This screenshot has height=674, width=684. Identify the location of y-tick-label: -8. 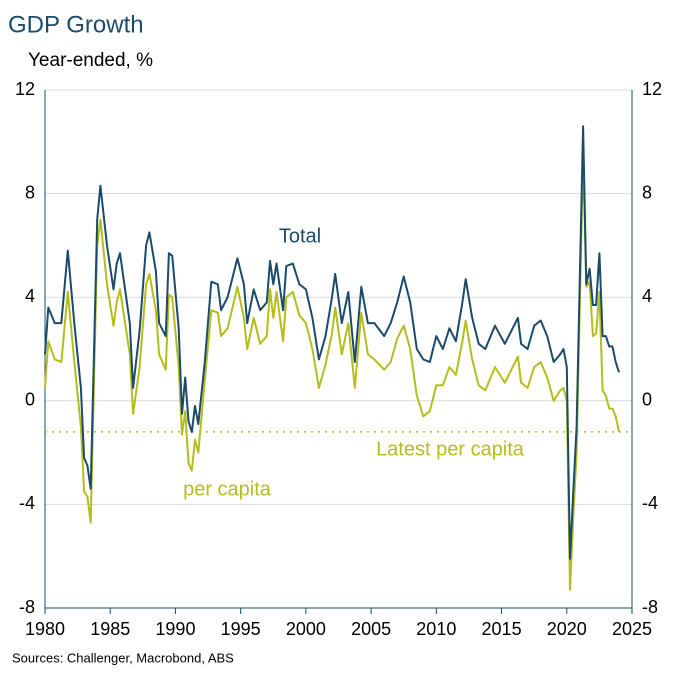
(27, 607).